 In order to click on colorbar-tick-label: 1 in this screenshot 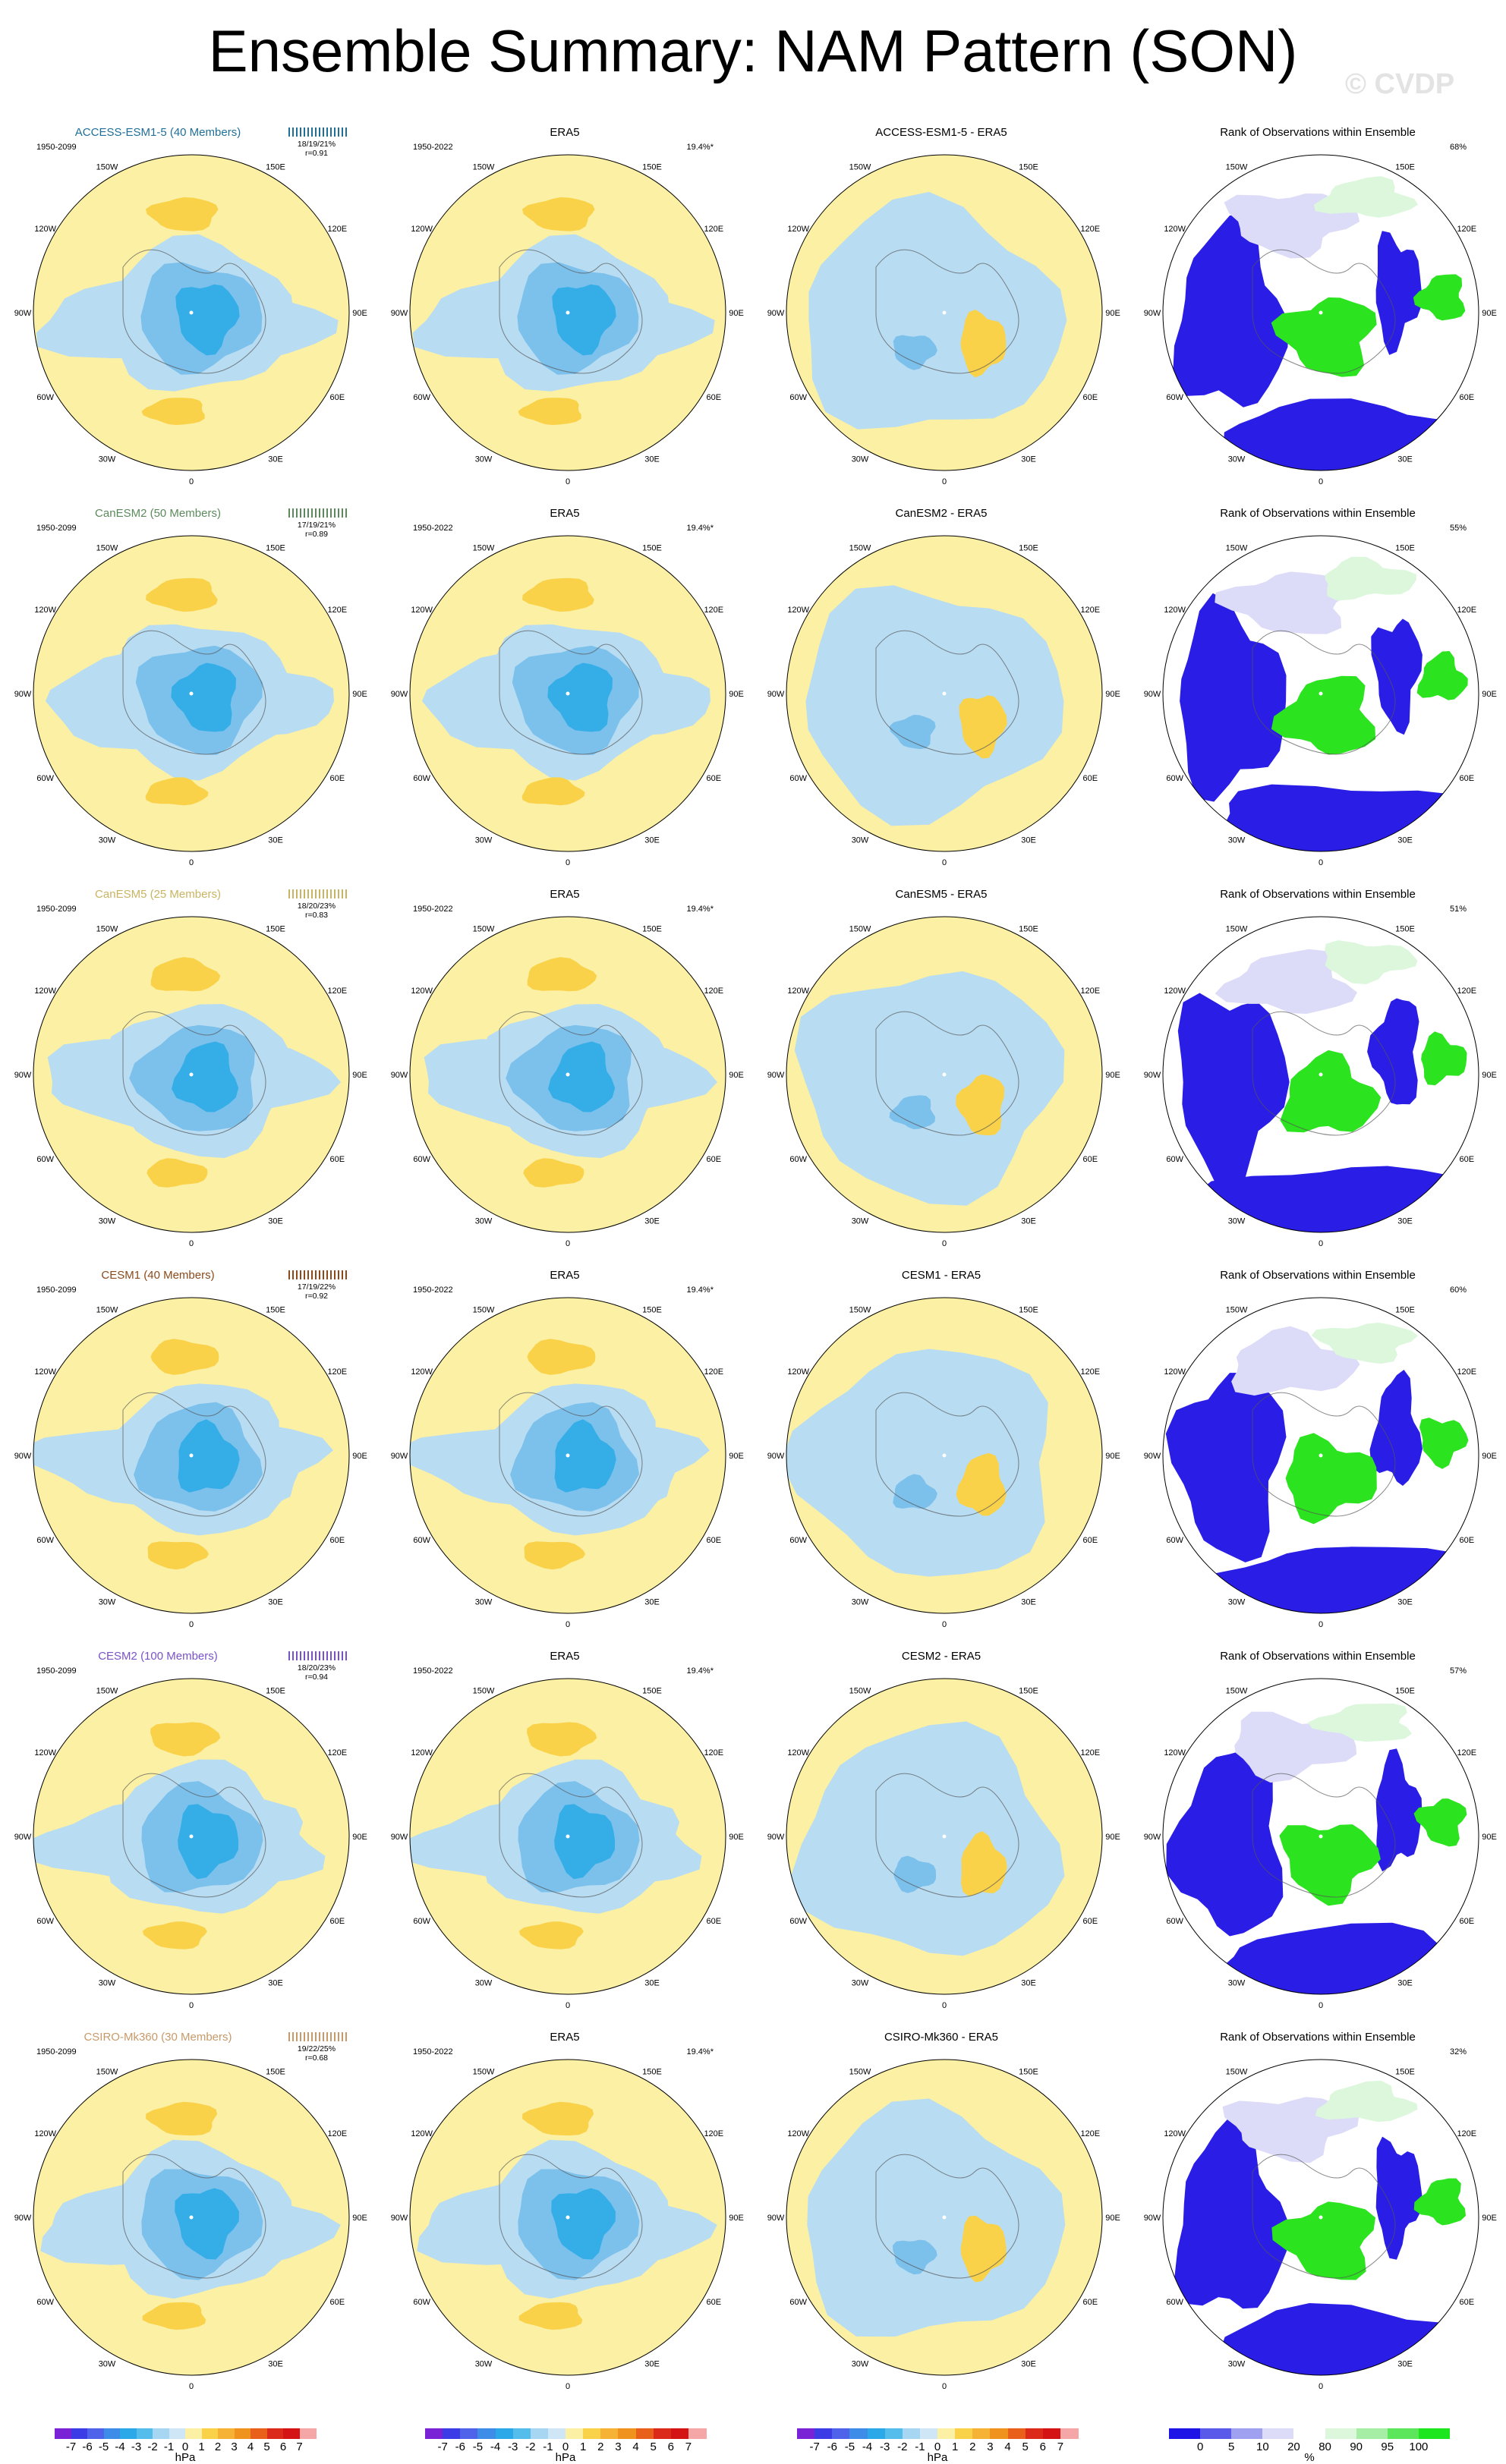, I will do `click(583, 2446)`.